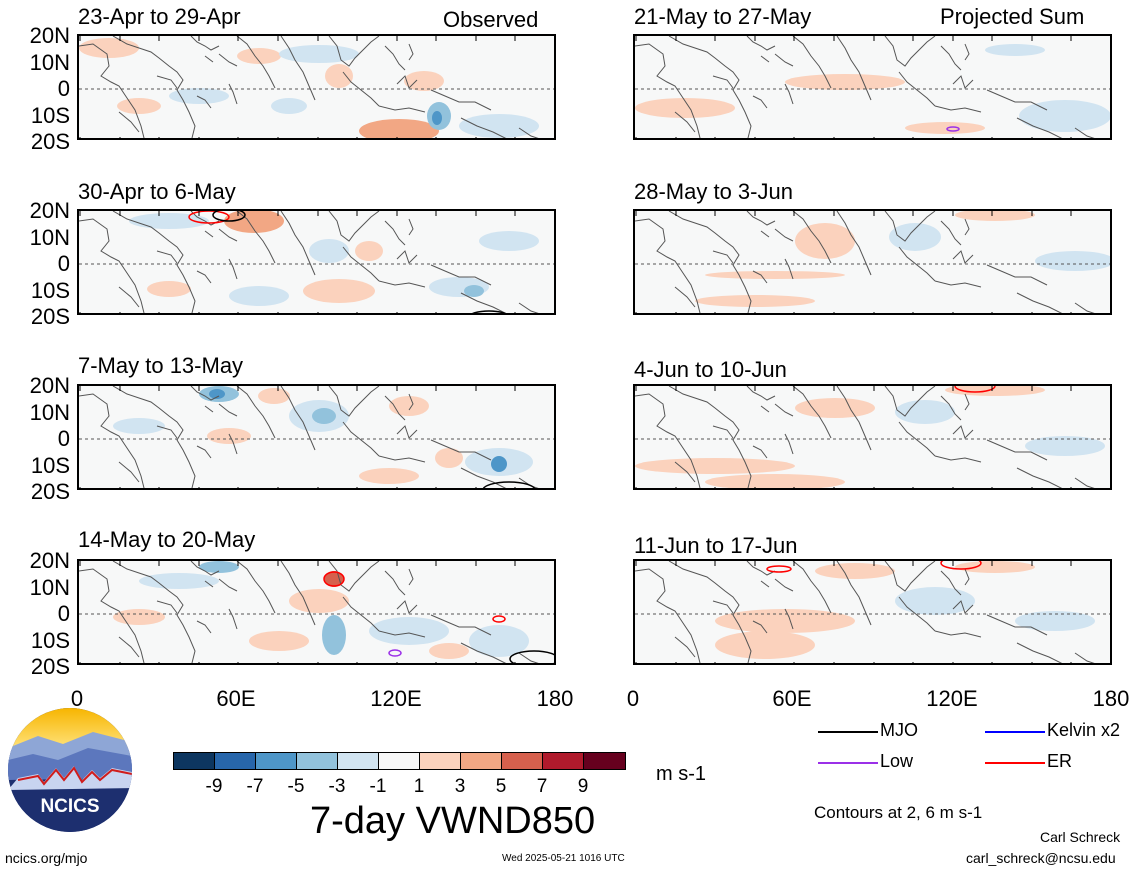 This screenshot has height=872, width=1135. Describe the element at coordinates (167, 539) in the screenshot. I see `panel-title-4: 14-May to 20-May` at that location.